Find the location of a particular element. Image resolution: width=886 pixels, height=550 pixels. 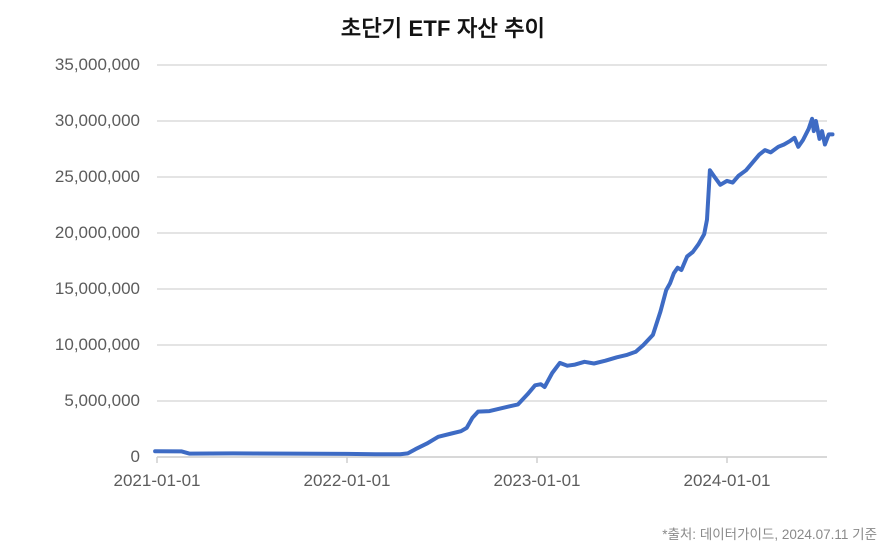

chart-title: 초단기 ETF 자산 추이 is located at coordinates (443, 28).